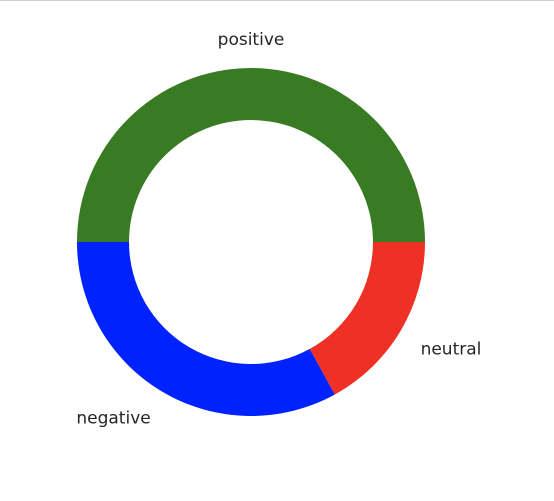 Image resolution: width=554 pixels, height=501 pixels. I want to click on top-divider, so click(277, 0).